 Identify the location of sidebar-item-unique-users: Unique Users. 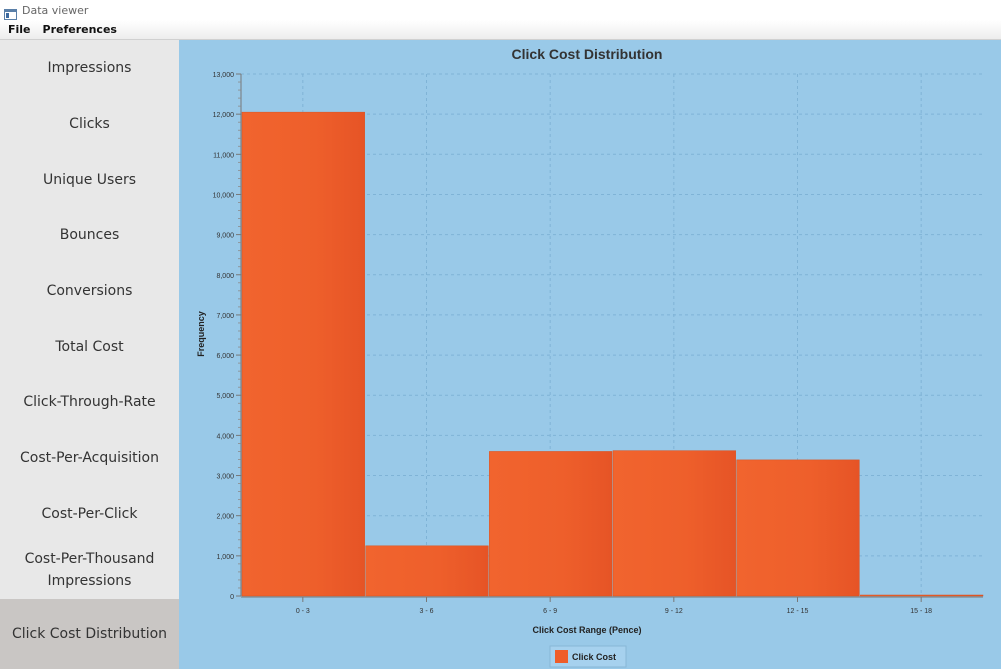
(89, 179).